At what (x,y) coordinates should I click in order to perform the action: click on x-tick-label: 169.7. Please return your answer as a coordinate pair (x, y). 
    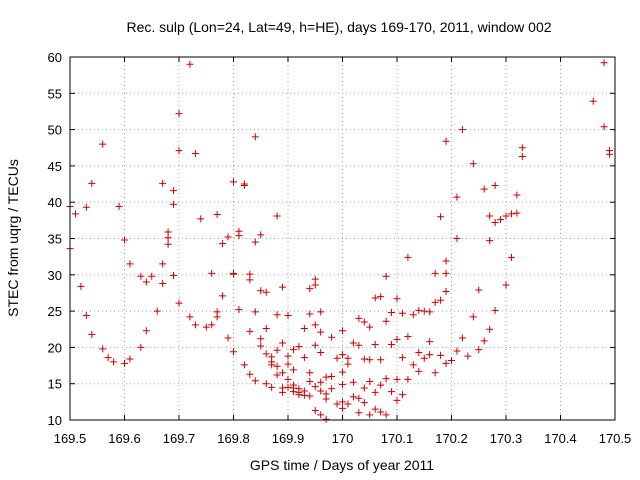
    Looking at the image, I should click on (179, 438).